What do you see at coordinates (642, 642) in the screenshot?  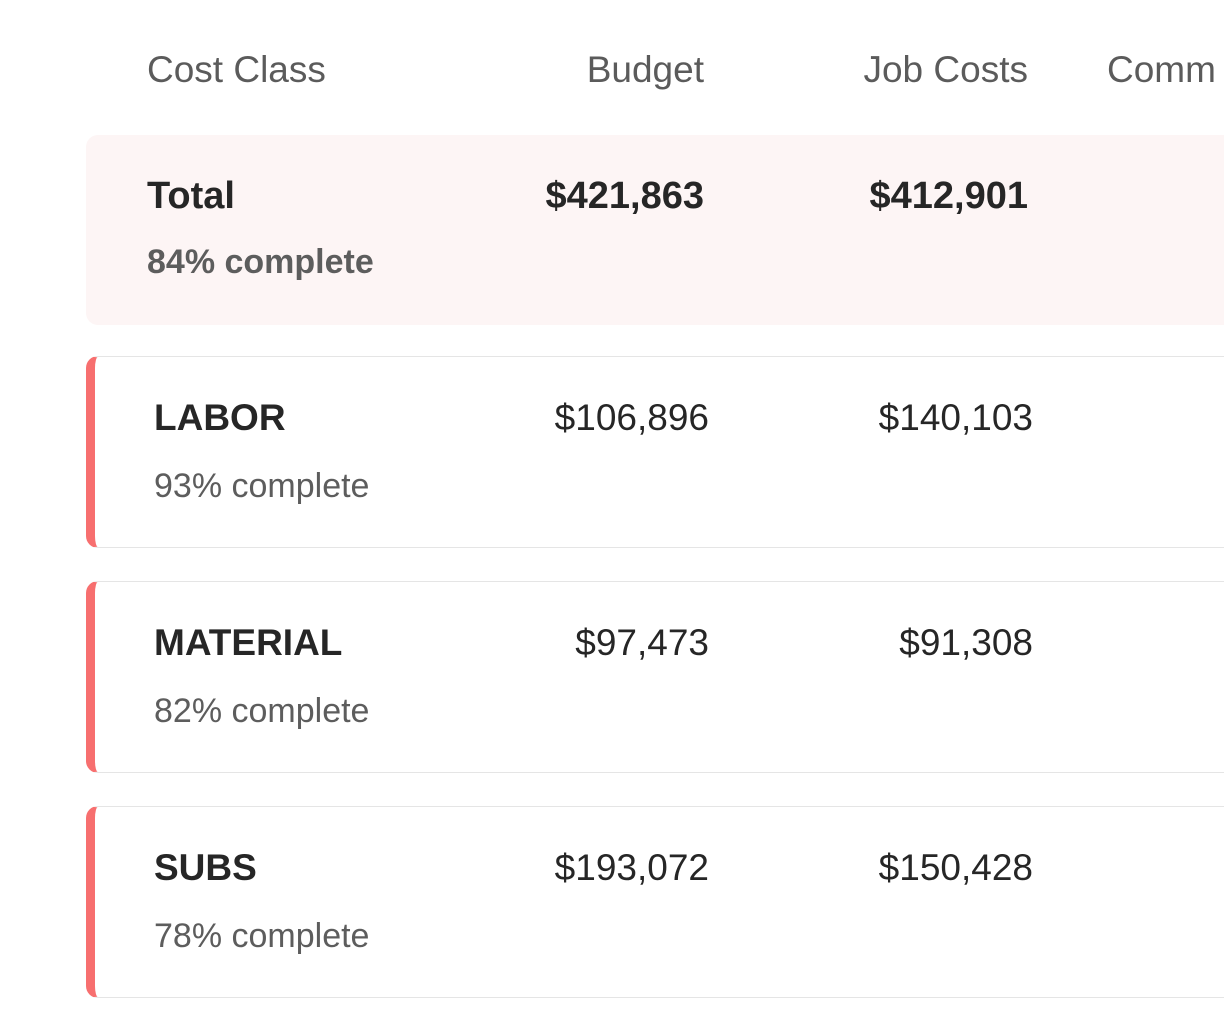 I see `cost-class-budget: $97,473` at bounding box center [642, 642].